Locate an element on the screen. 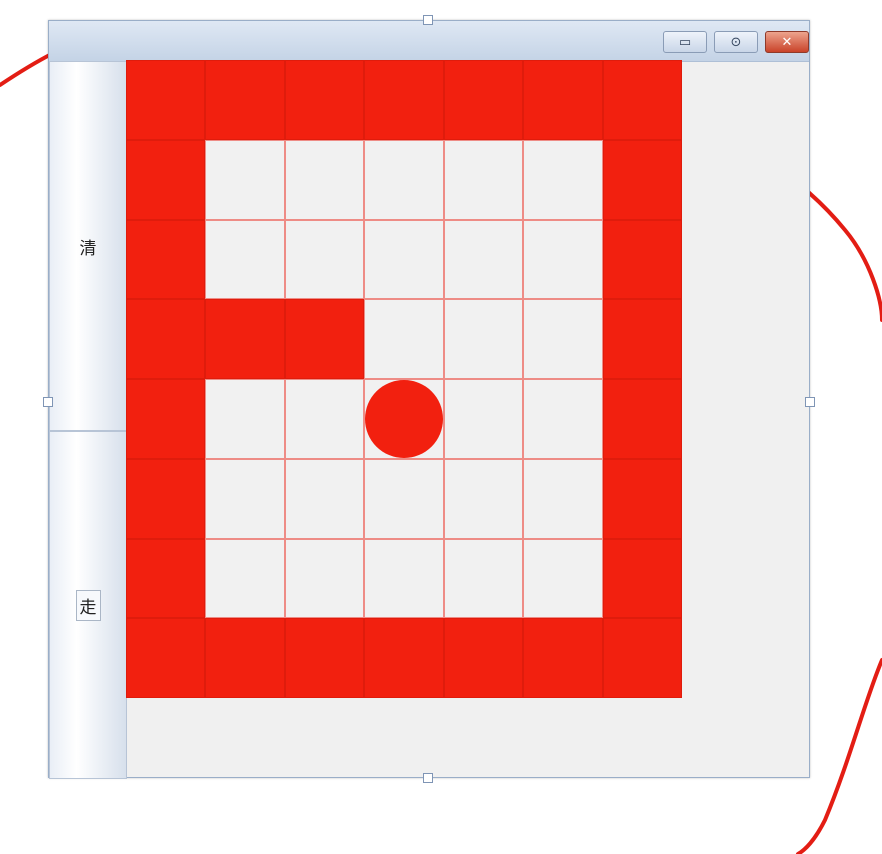 The image size is (882, 854). maximize-button: ⊙ is located at coordinates (736, 42).